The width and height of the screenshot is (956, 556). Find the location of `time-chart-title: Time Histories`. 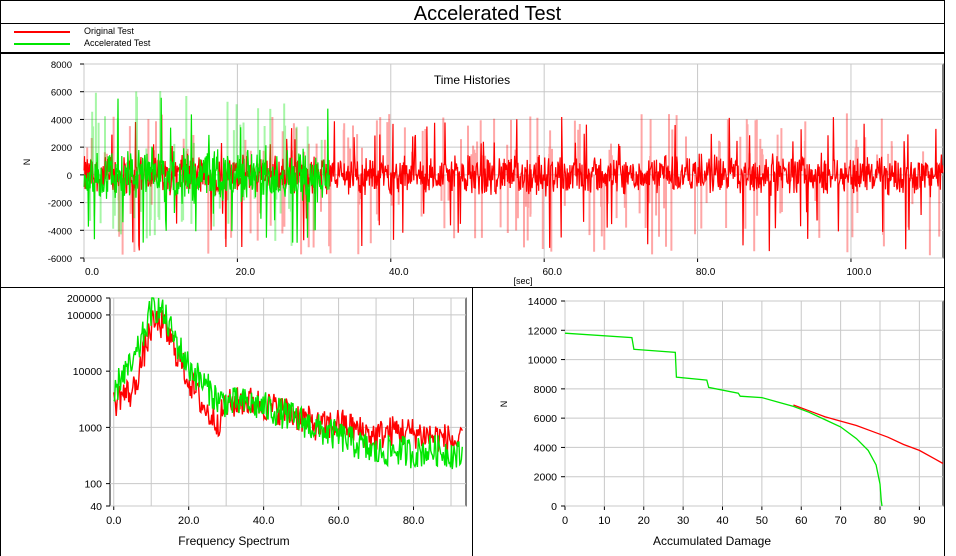

time-chart-title: Time Histories is located at coordinates (472, 80).